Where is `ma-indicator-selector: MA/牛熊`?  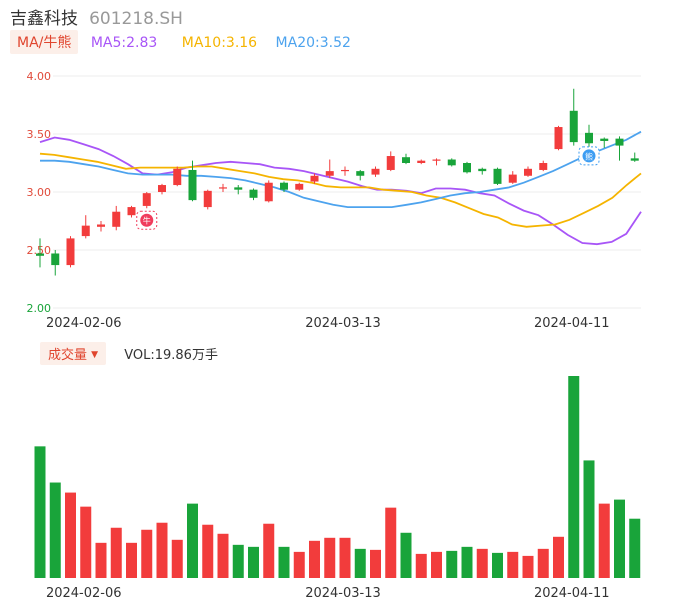 ma-indicator-selector: MA/牛熊 is located at coordinates (44, 42).